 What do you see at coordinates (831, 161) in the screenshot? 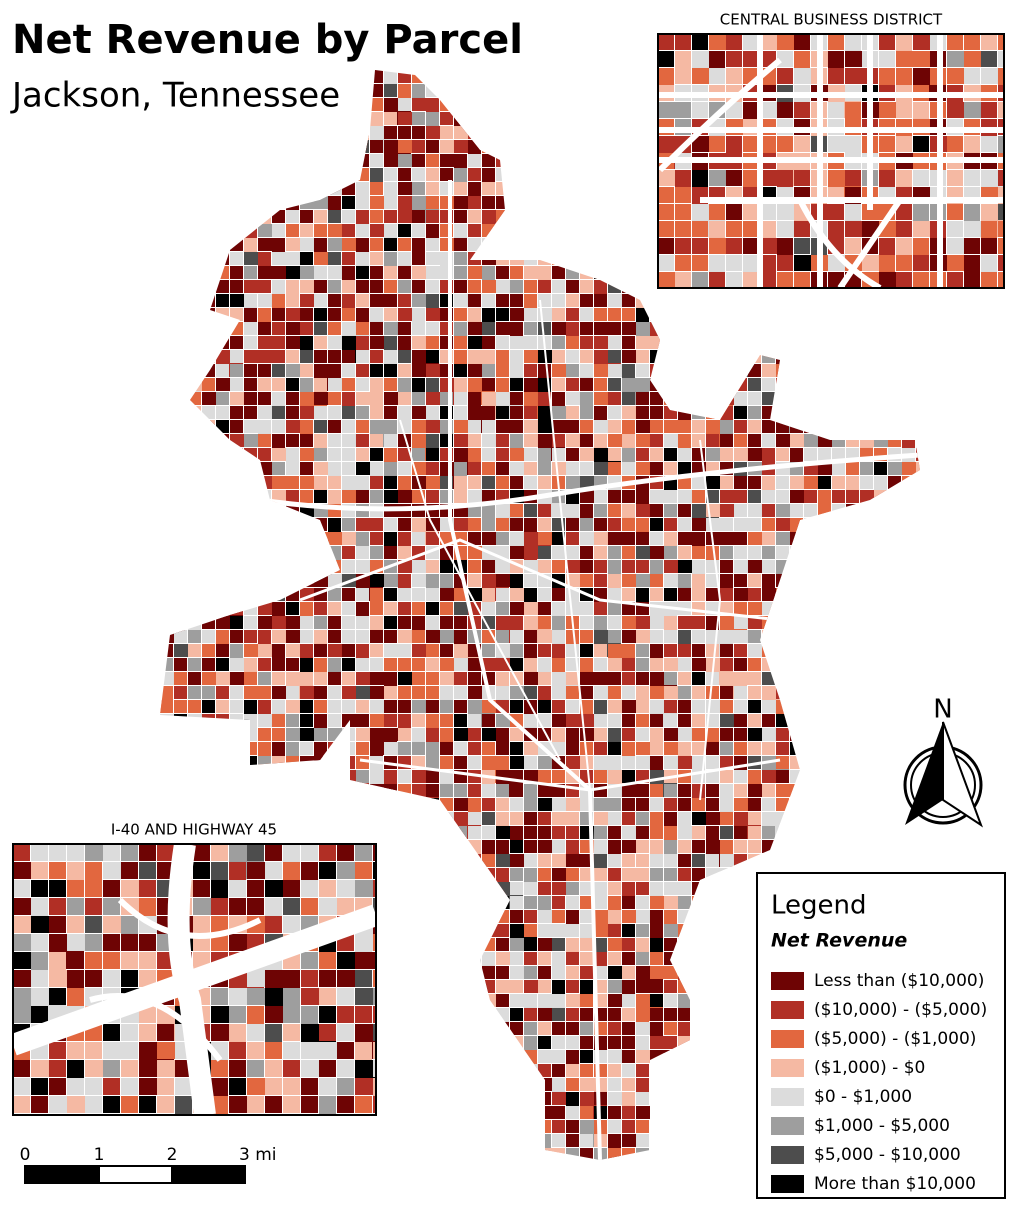
I see `cbd-roads` at bounding box center [831, 161].